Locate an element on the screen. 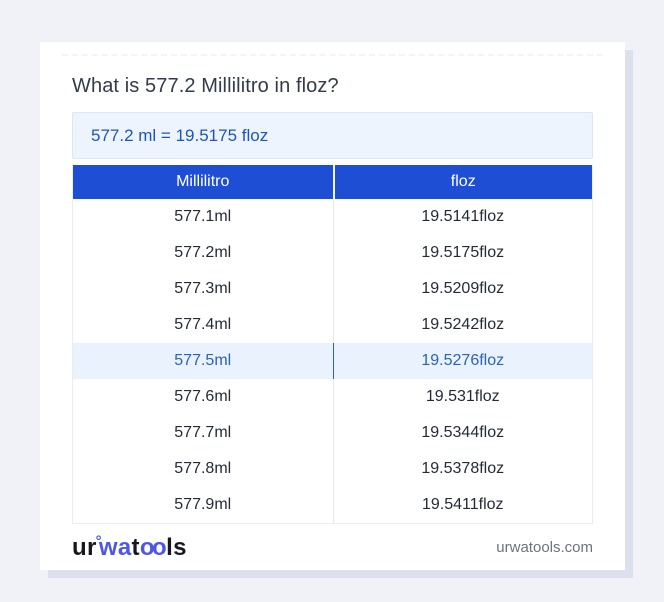 The image size is (664, 602). cell-floz: 19.5378floz is located at coordinates (462, 469).